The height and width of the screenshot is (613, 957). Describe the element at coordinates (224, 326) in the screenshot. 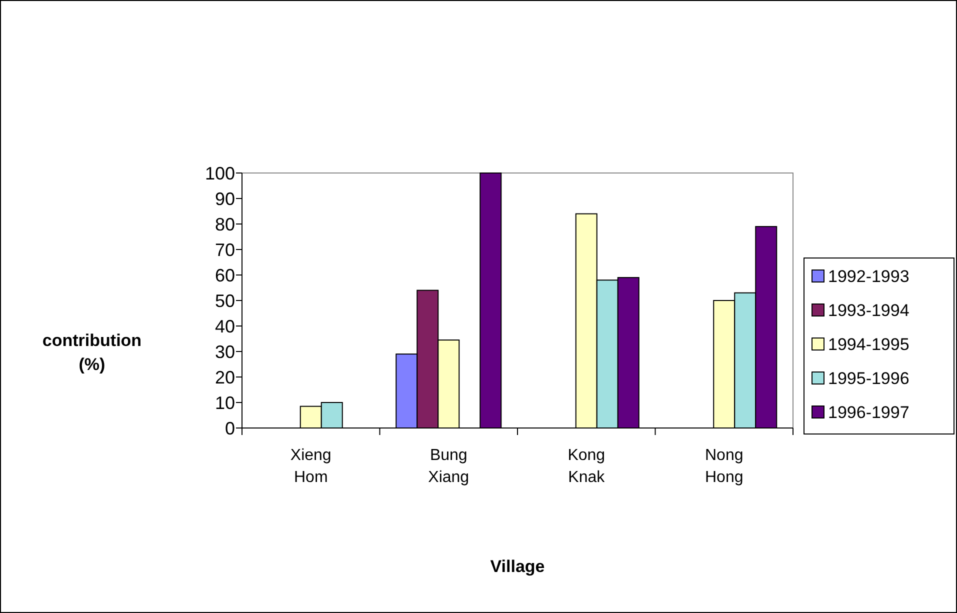

I see `y-tick-label: 40` at that location.